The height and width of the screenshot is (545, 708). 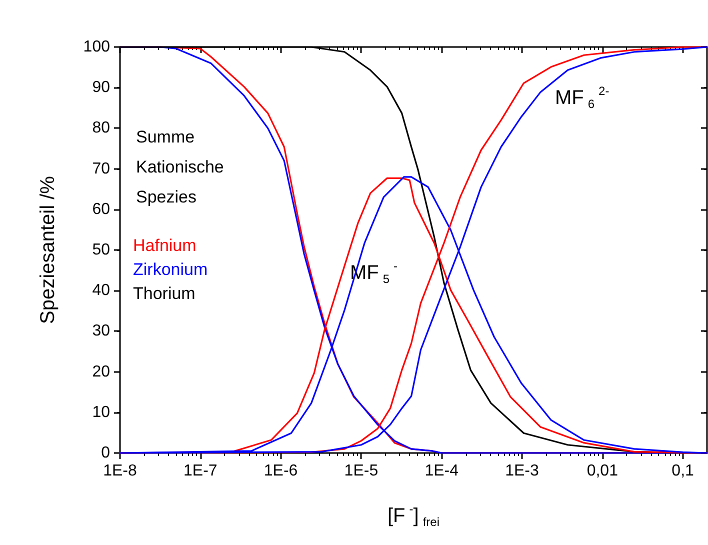 What do you see at coordinates (201, 471) in the screenshot?
I see `x-tick-label: 1E-7` at bounding box center [201, 471].